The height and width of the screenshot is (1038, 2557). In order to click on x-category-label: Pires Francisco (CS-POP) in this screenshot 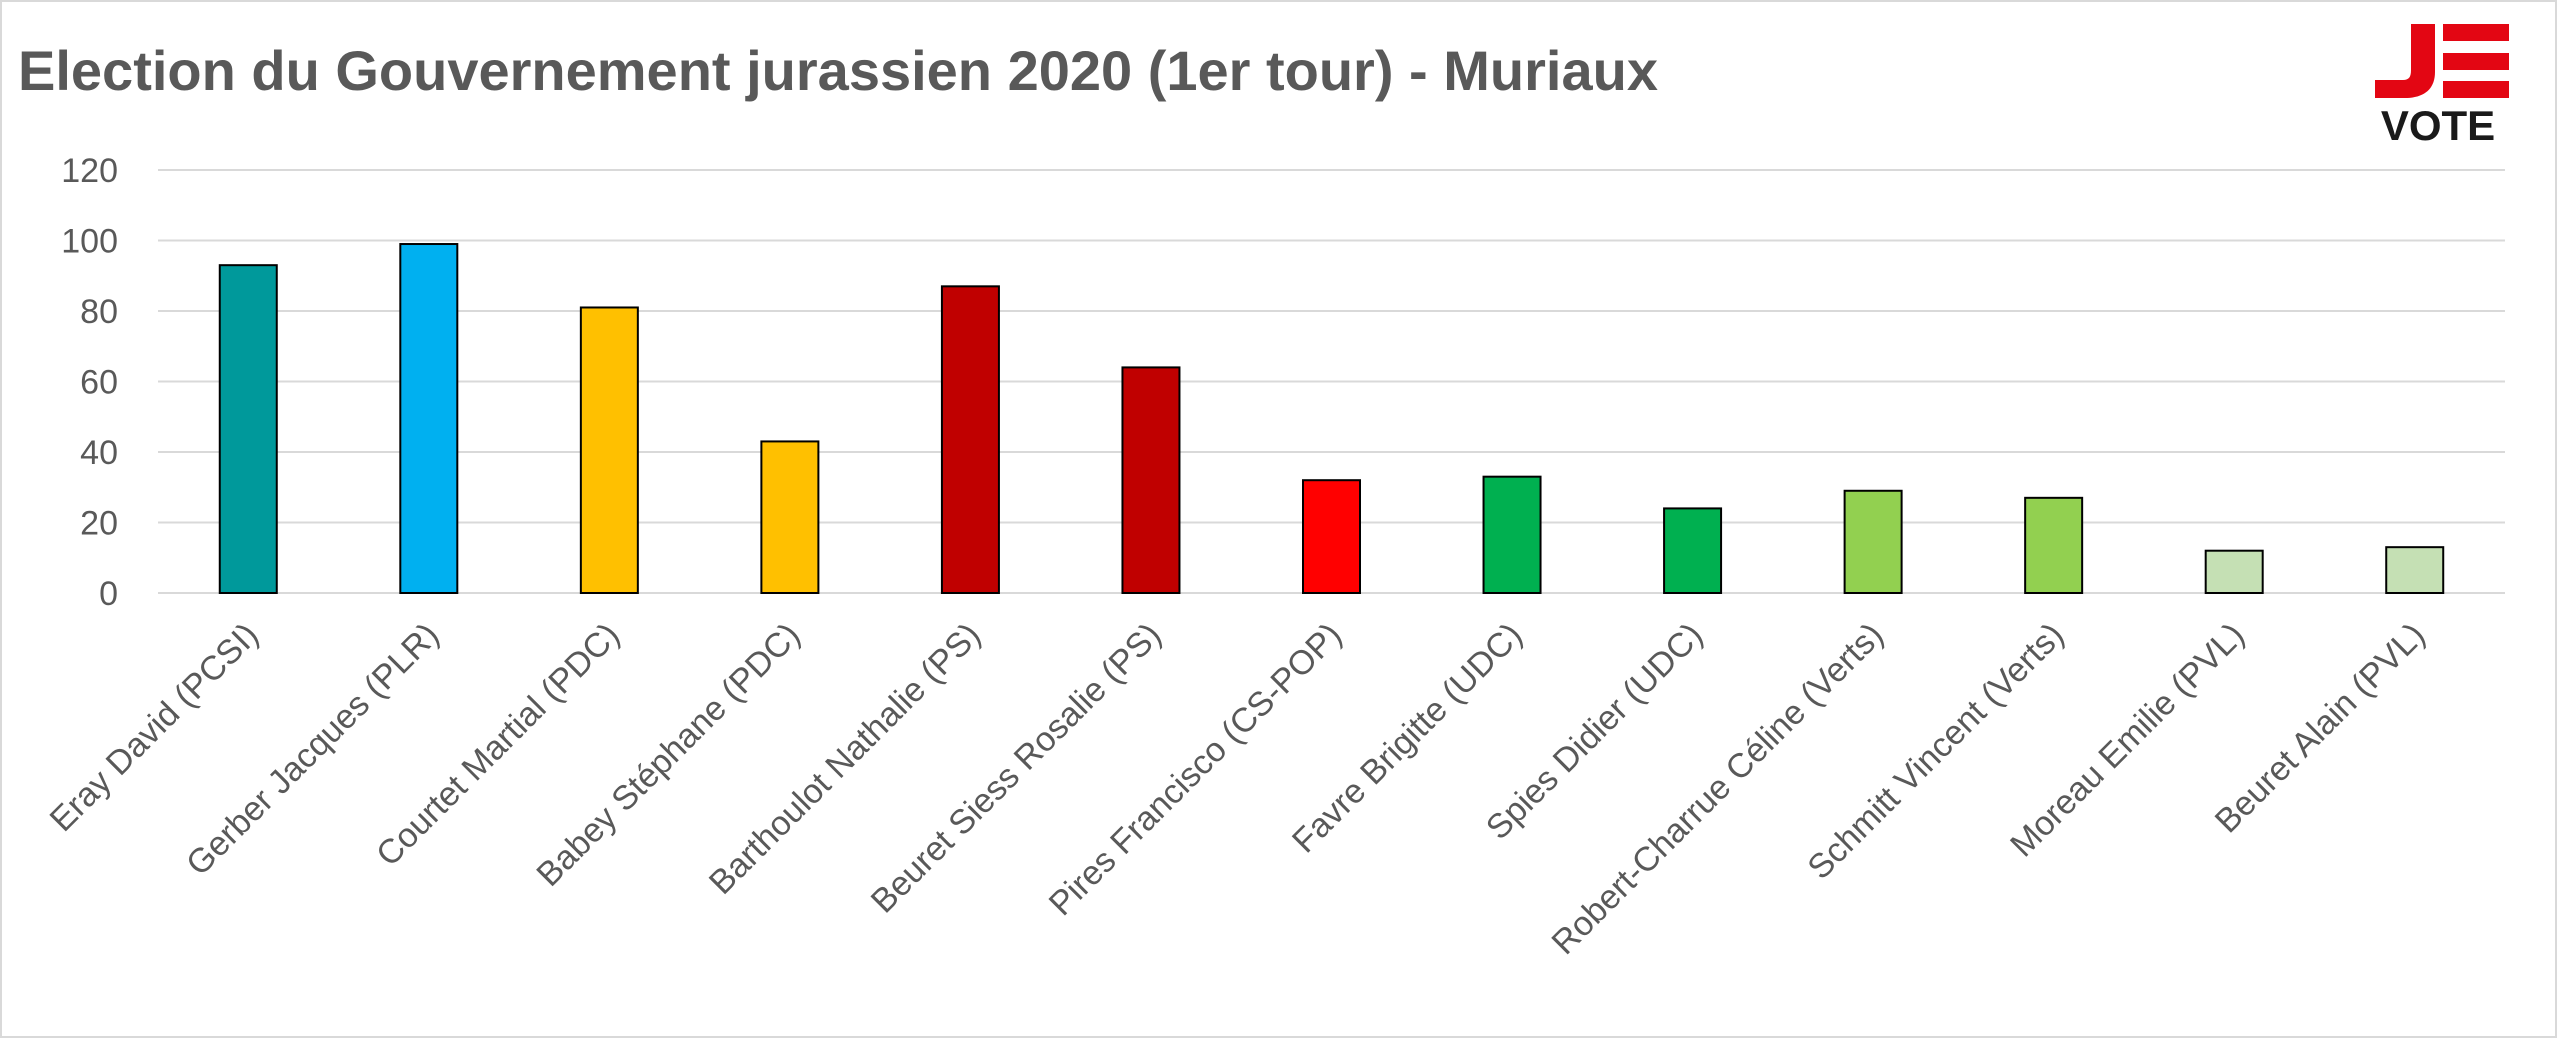, I will do `click(1195, 769)`.